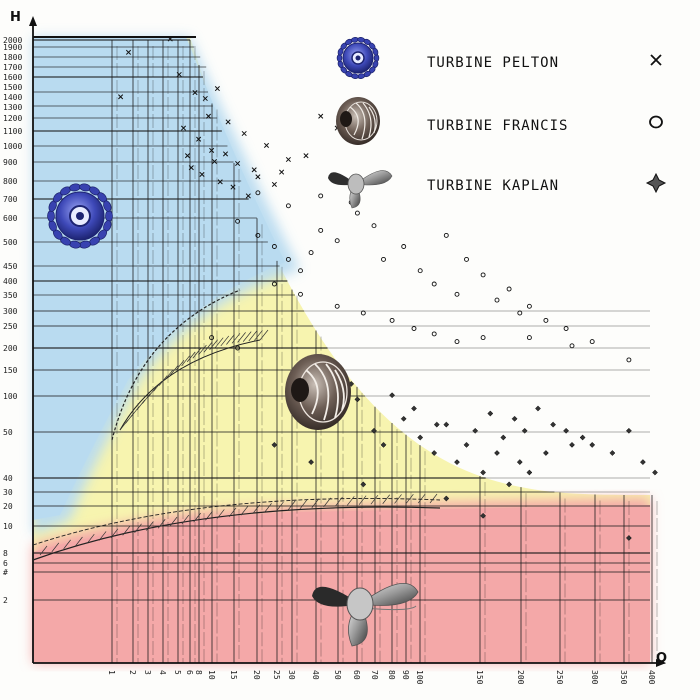 The width and height of the screenshot is (700, 700). Describe the element at coordinates (656, 60) in the screenshot. I see `legend-marker-pelton` at that location.